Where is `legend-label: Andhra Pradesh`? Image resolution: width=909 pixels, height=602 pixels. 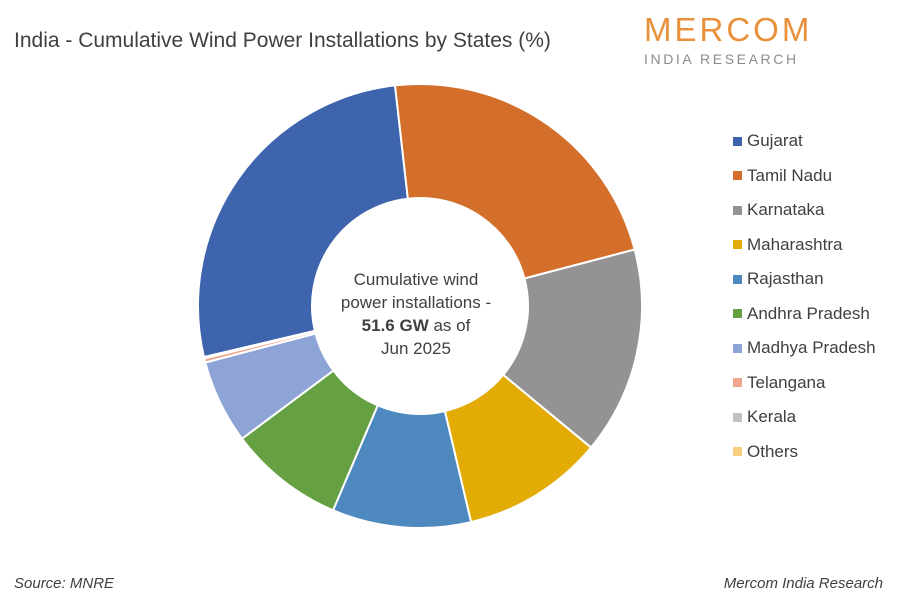
legend-label: Andhra Pradesh is located at coordinates (808, 313).